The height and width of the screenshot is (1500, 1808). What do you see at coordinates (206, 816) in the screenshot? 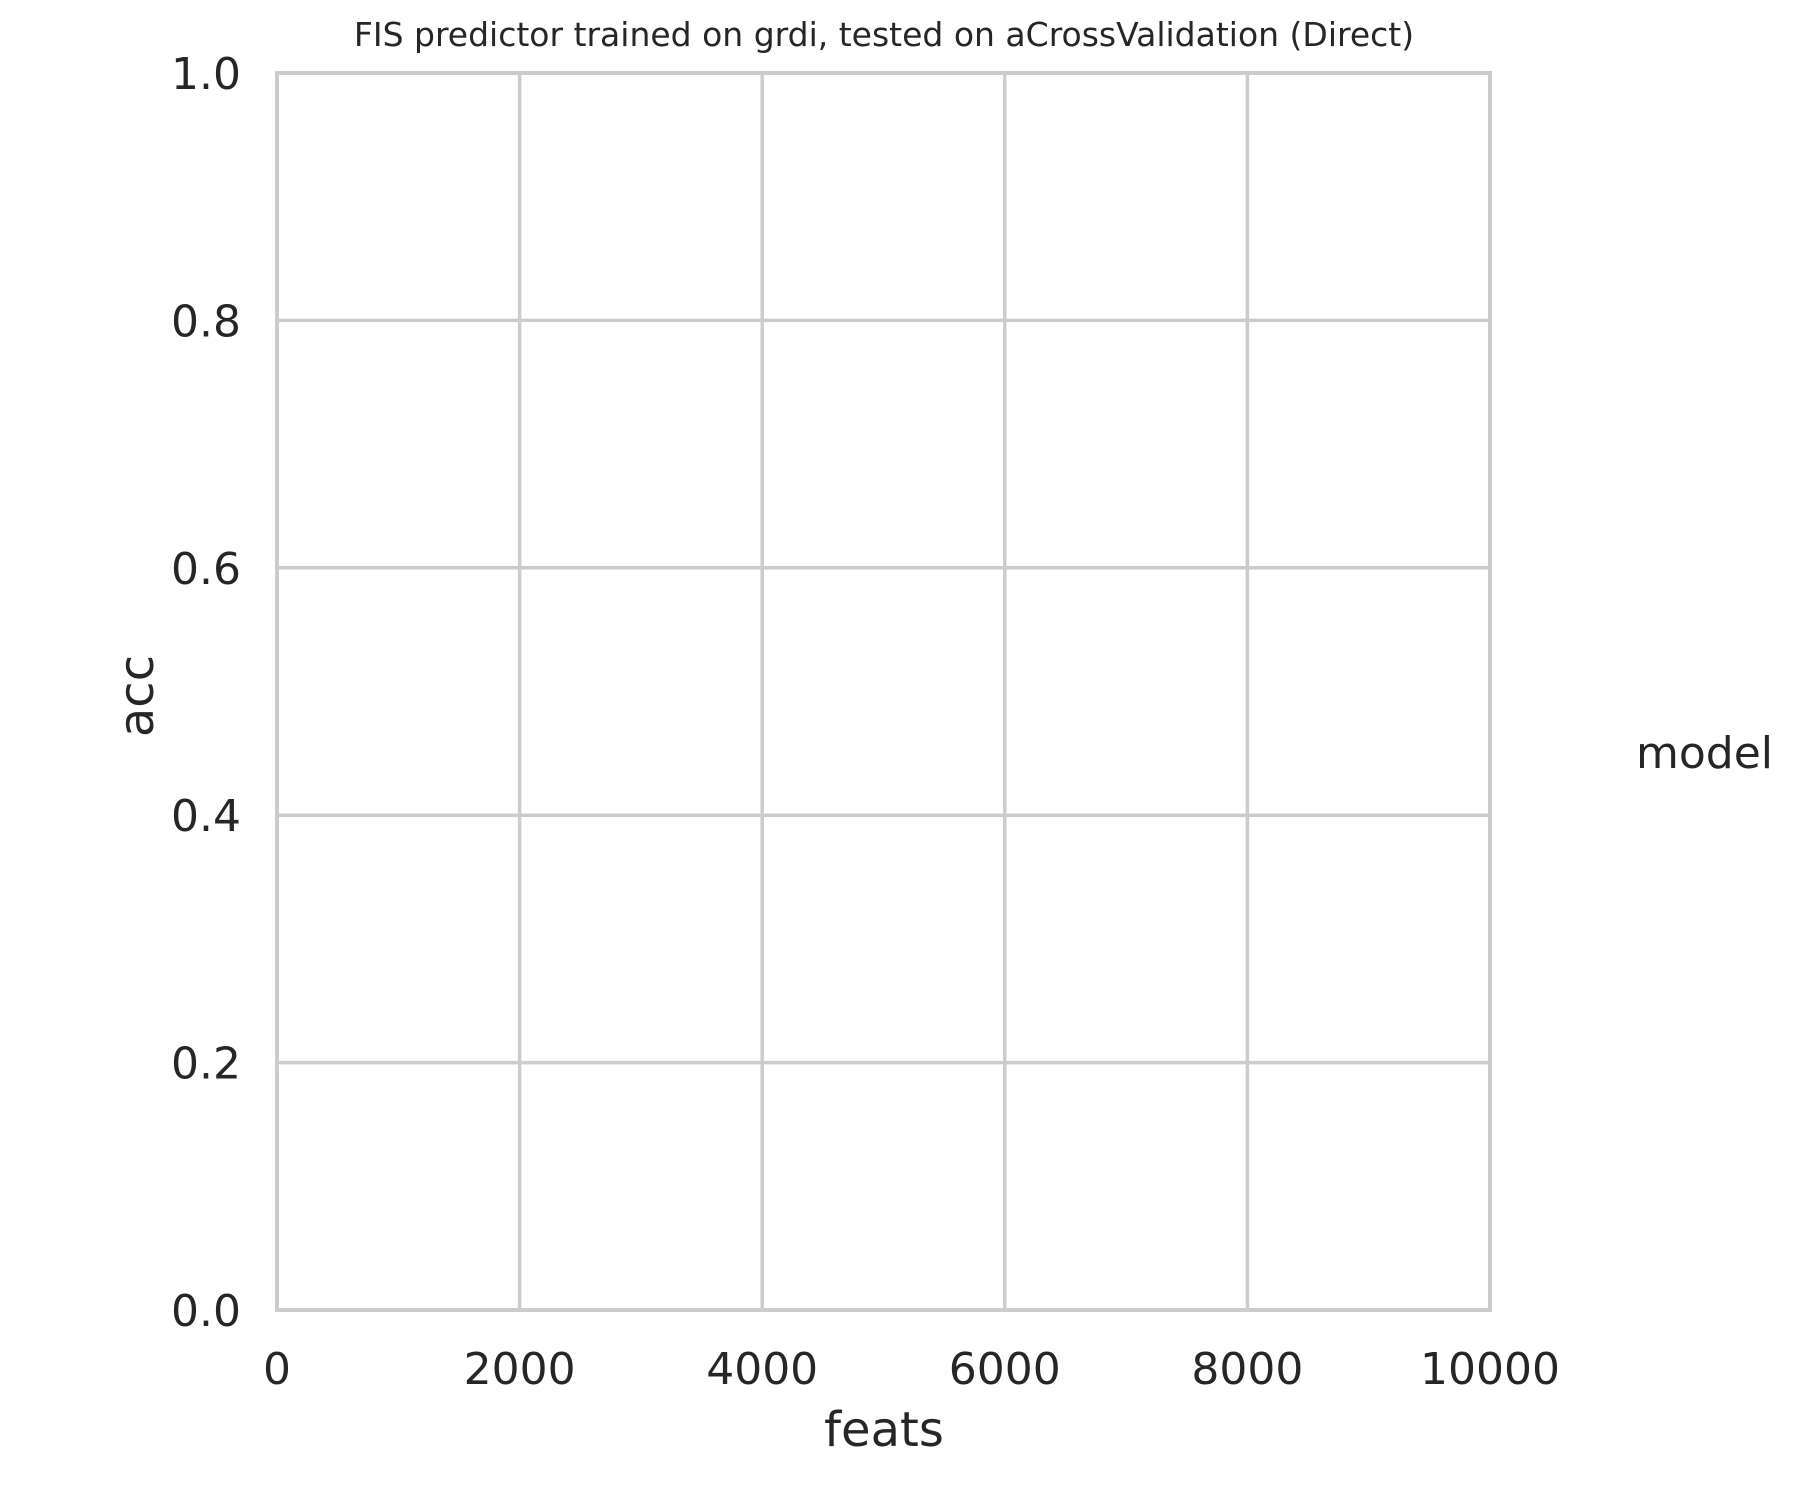
I see `y-tick-label: 0.4` at bounding box center [206, 816].